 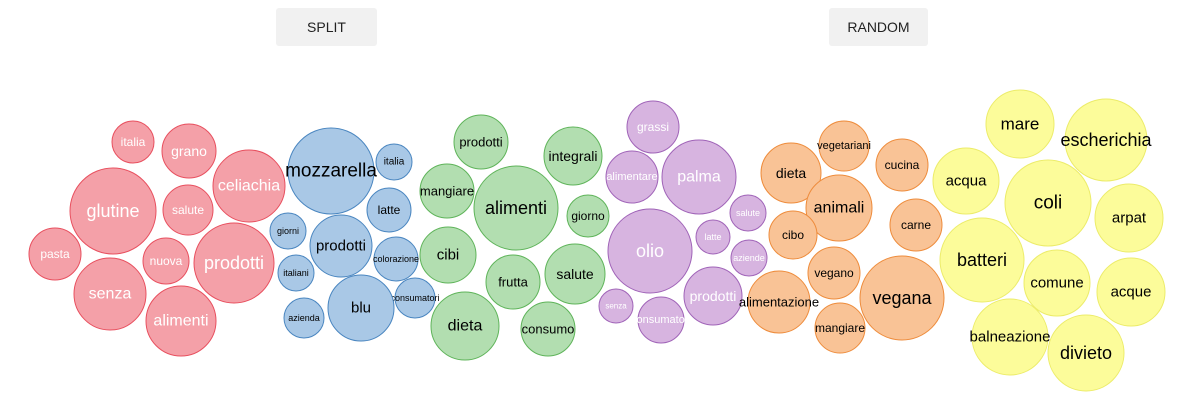 I want to click on bubble-label: giorno, so click(x=588, y=216).